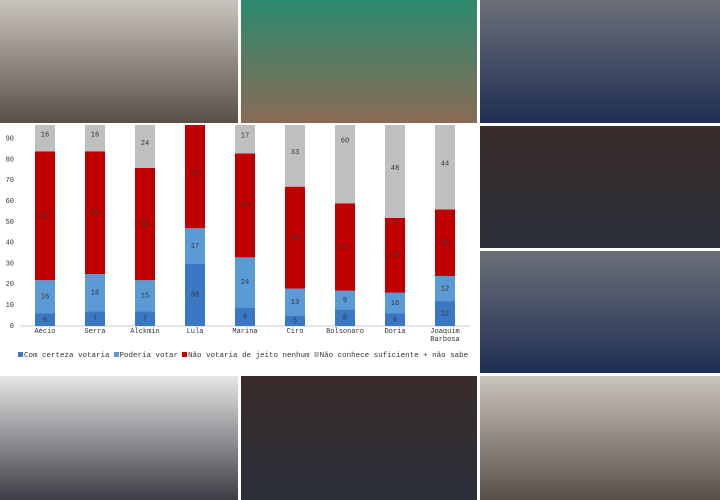  I want to click on legend-label: Não conhece suficiente + não sabe, so click(394, 356).